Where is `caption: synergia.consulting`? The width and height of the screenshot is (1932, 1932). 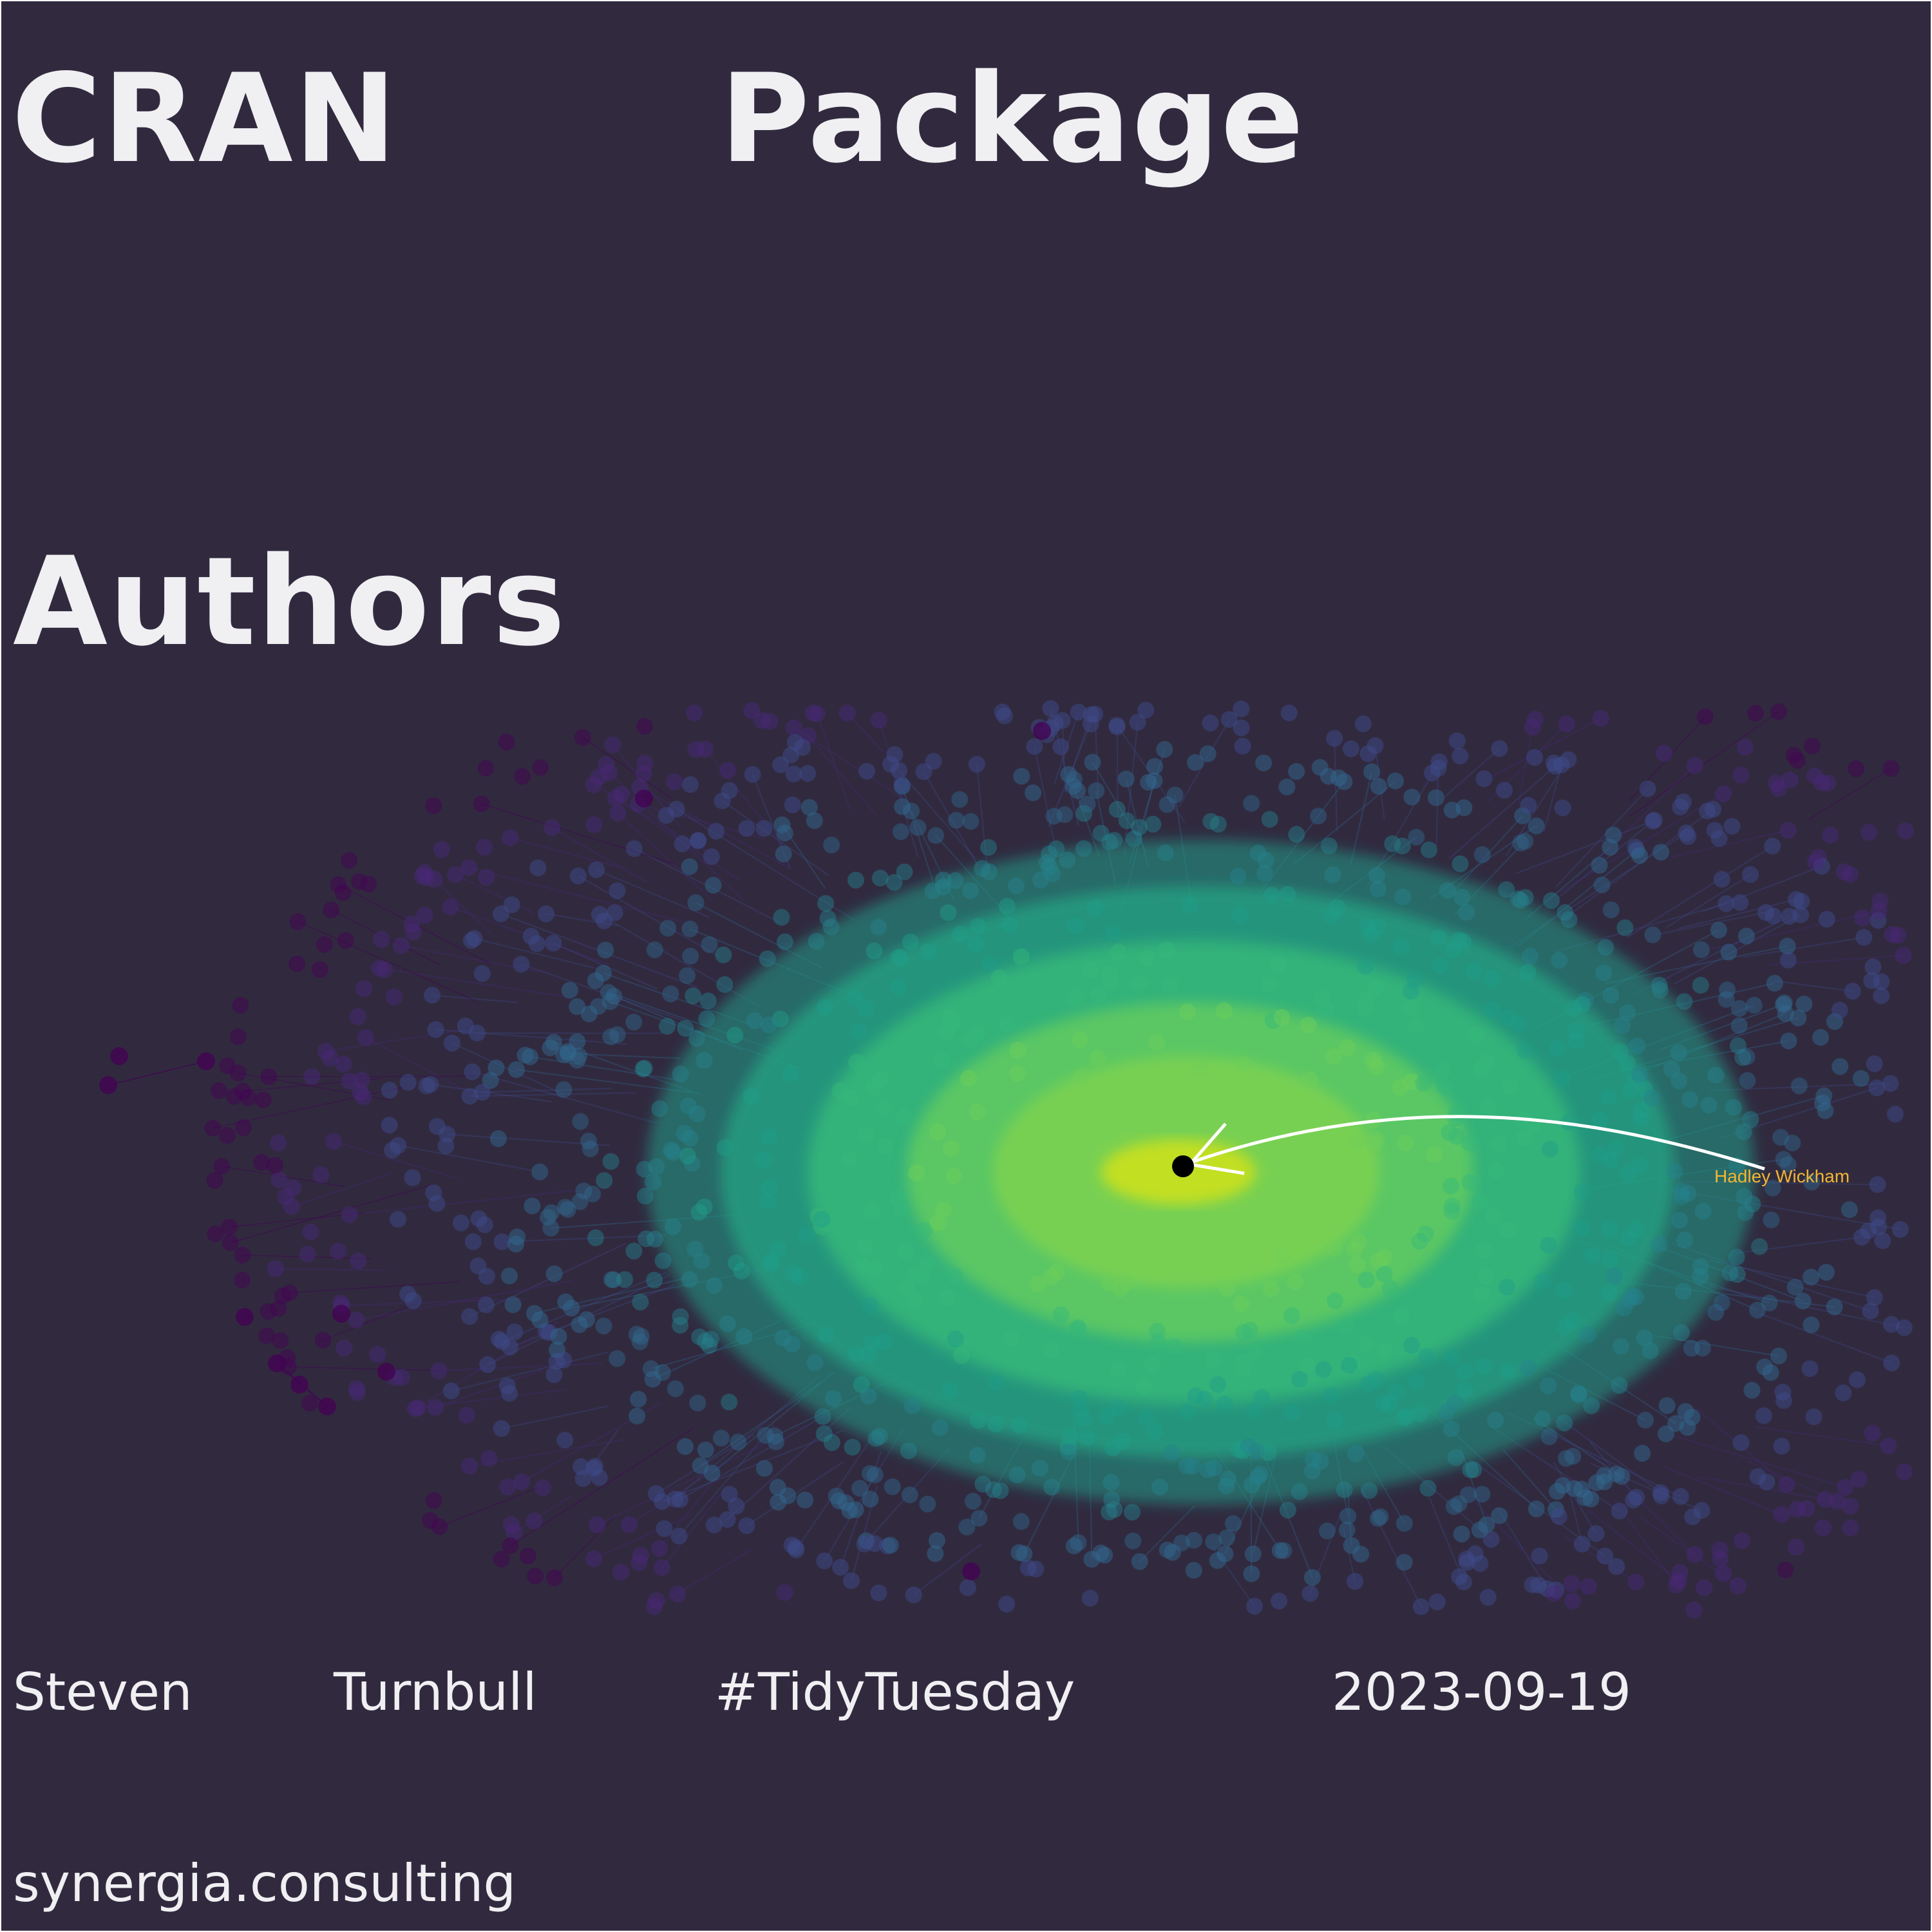
caption: synergia.consulting is located at coordinates (264, 1883).